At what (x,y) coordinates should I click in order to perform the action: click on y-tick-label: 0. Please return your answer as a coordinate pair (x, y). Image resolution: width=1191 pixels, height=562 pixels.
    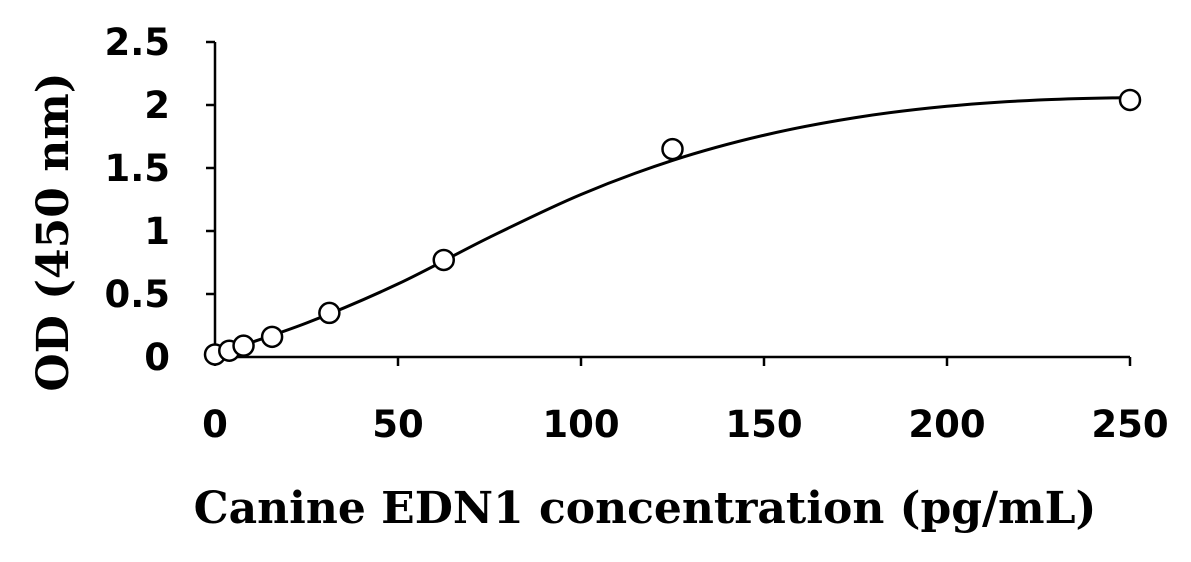
    Looking at the image, I should click on (157, 357).